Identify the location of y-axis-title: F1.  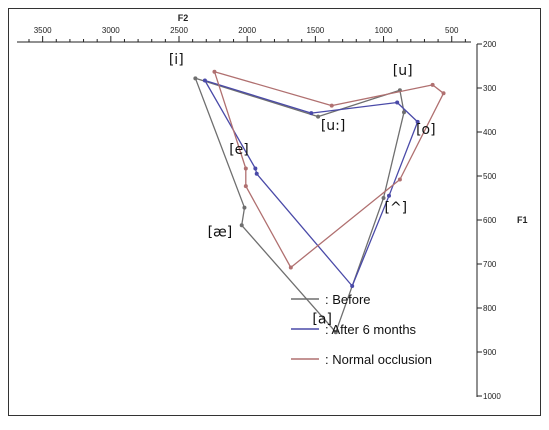
(522, 220).